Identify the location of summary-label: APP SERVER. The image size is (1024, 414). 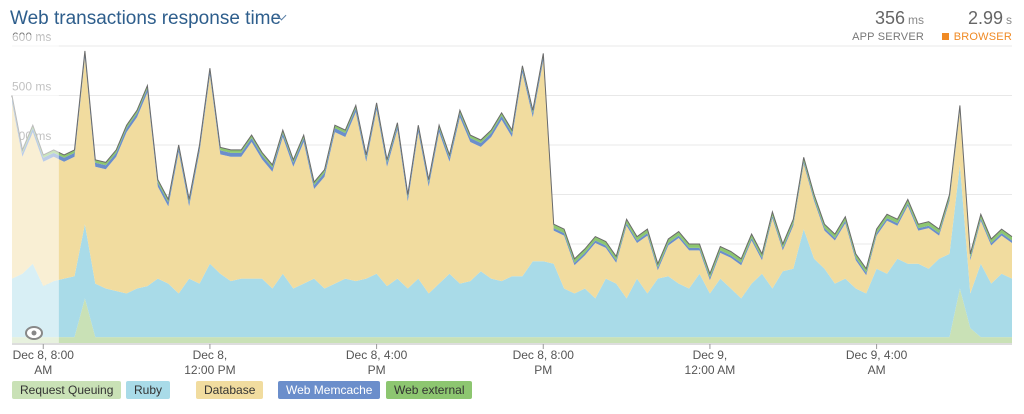
(888, 37).